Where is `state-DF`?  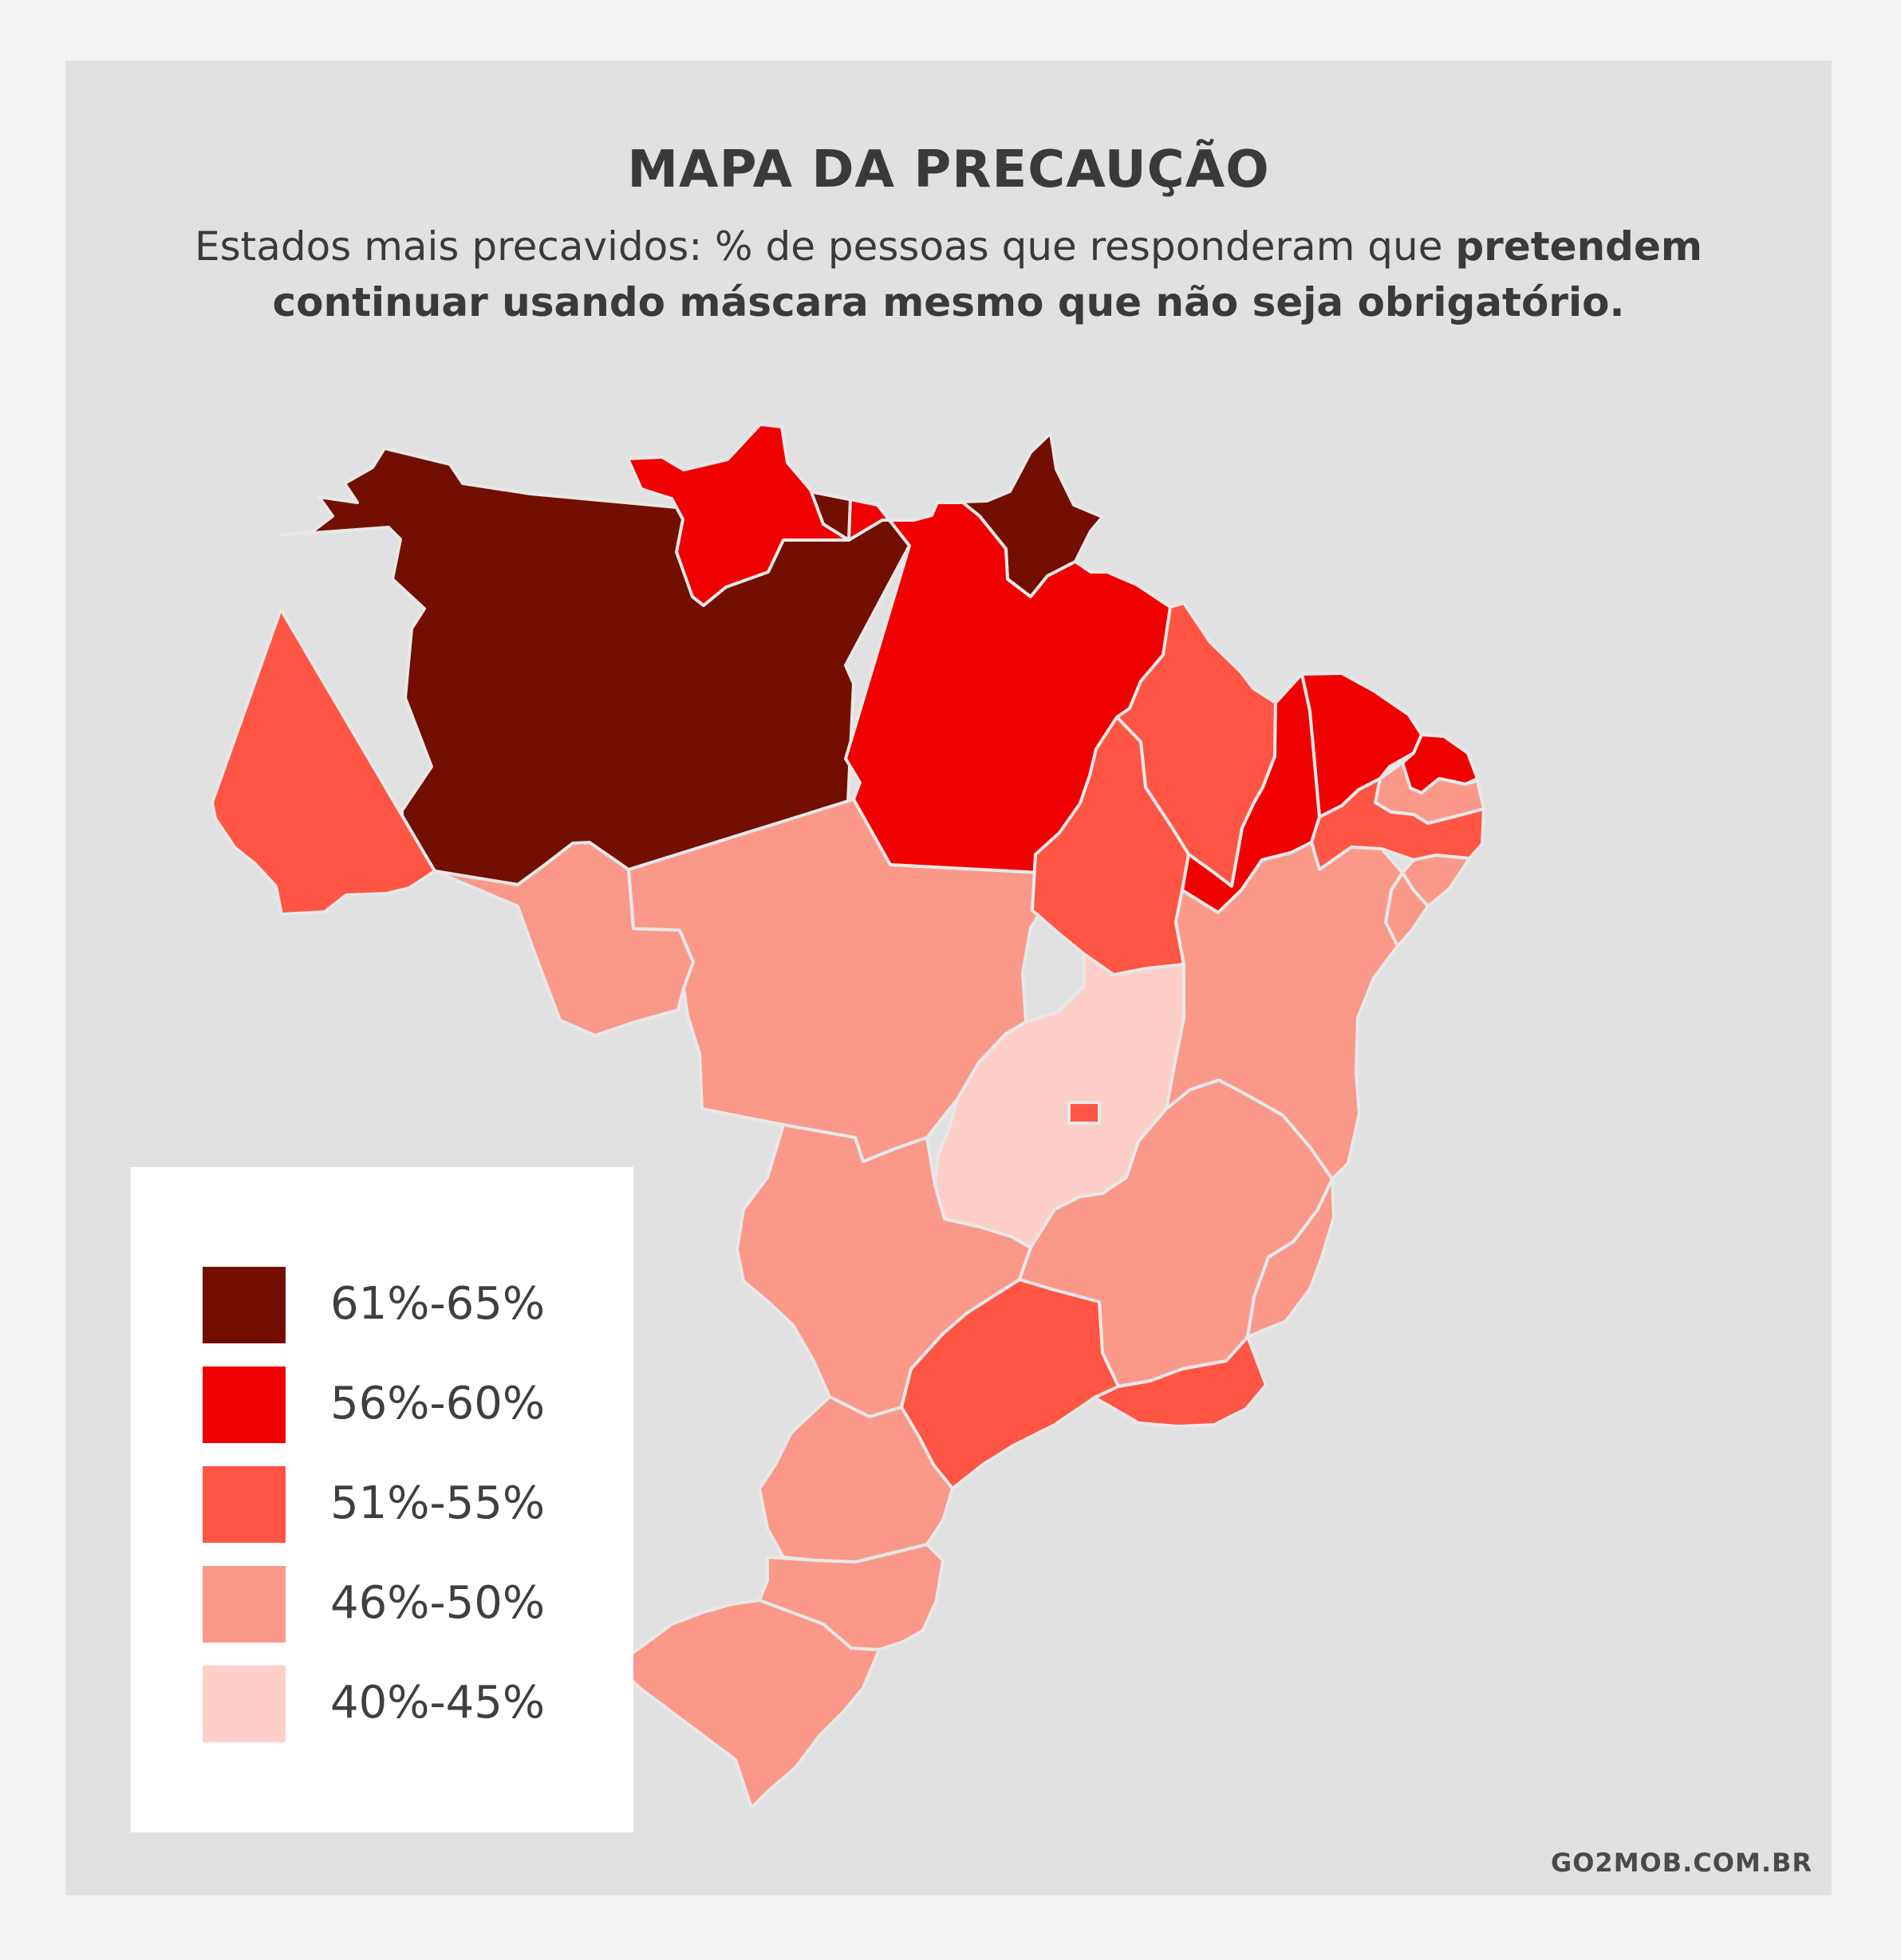
state-DF is located at coordinates (1084, 1113).